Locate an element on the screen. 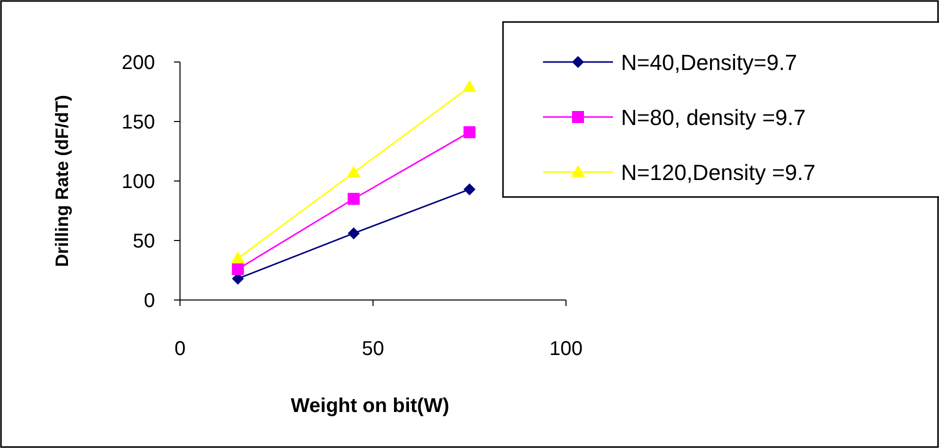 This screenshot has width=939, height=448. y-tick-label: 150 is located at coordinates (138, 123).